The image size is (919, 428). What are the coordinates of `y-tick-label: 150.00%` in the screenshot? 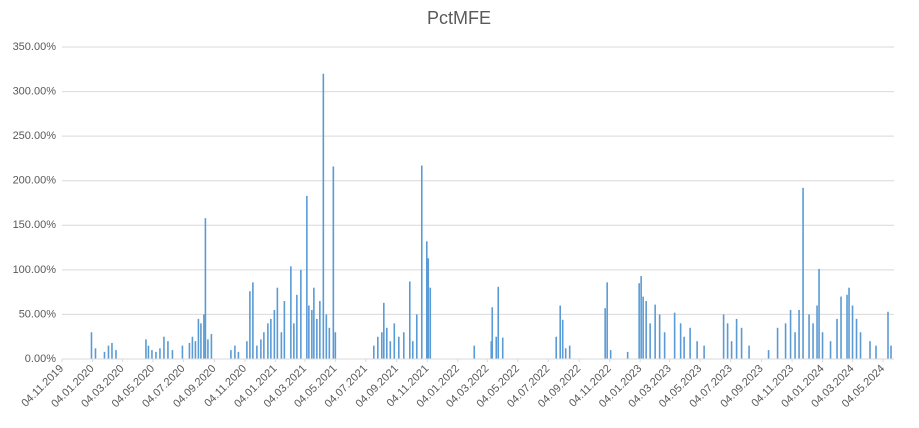 It's located at (35, 225).